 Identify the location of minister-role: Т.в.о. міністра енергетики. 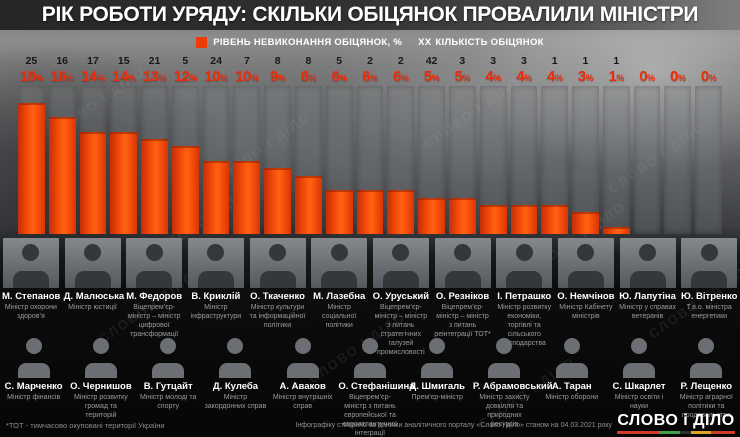
(709, 312).